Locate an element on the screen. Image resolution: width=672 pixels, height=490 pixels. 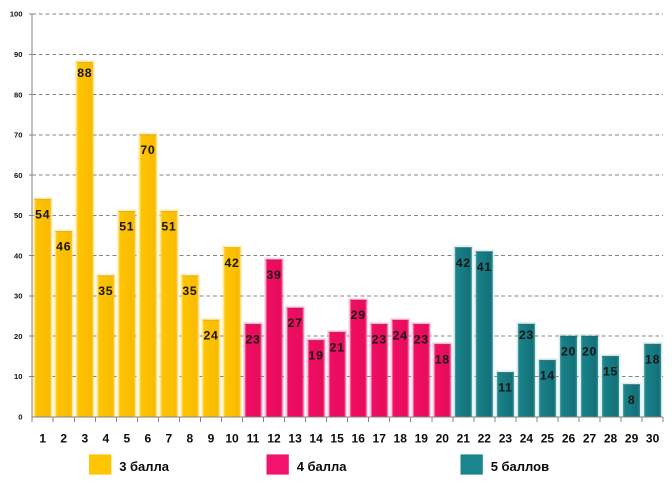
svg-text: 26 is located at coordinates (569, 439).